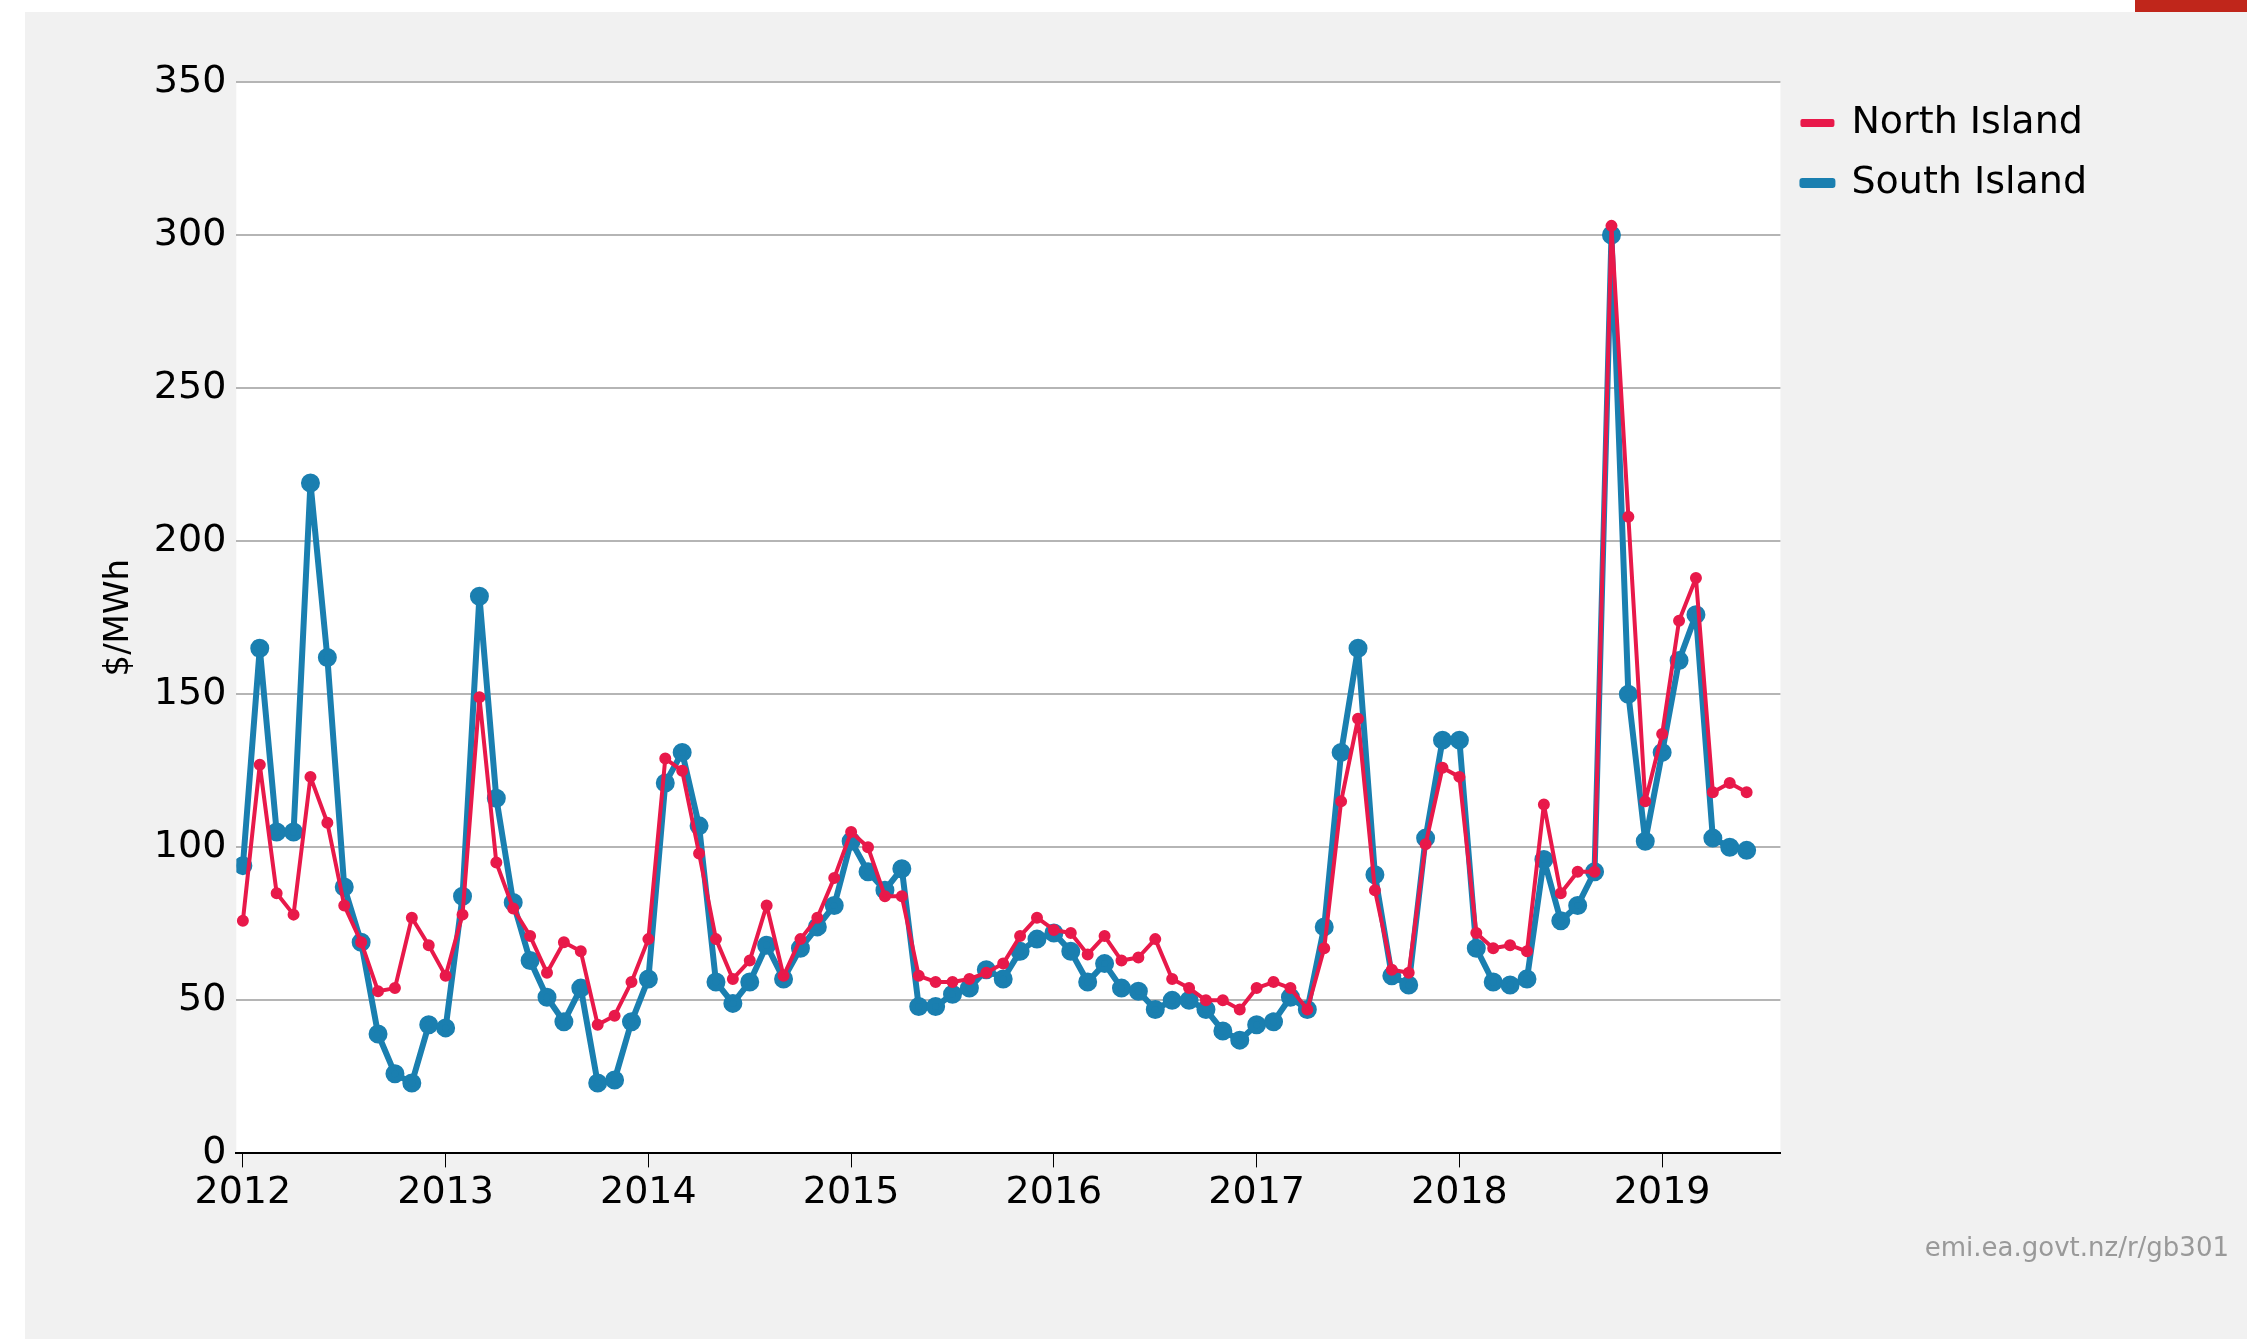 Image resolution: width=2247 pixels, height=1339 pixels. I want to click on y-tick-label: 300, so click(190, 231).